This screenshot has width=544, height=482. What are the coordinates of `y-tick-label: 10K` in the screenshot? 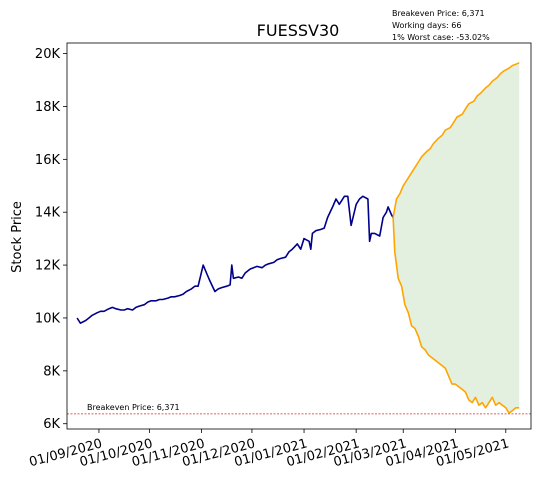 It's located at (48, 318).